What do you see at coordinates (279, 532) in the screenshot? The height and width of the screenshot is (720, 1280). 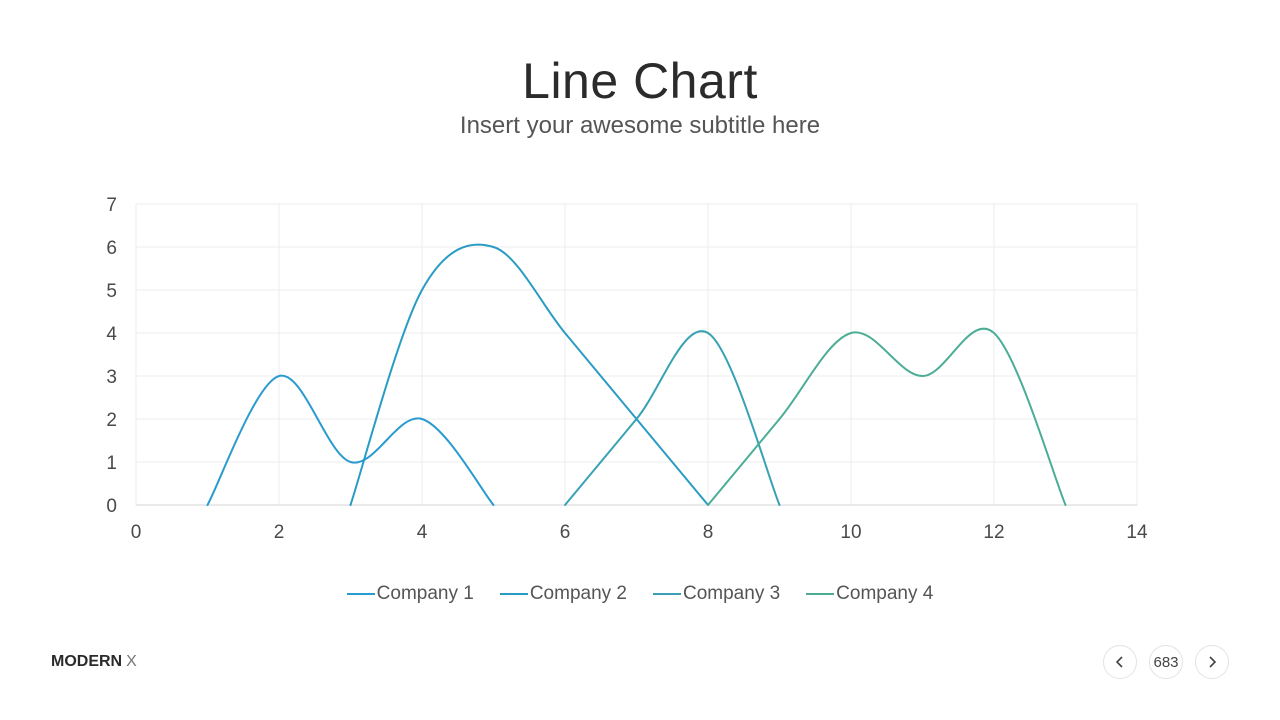 I see `x-tick-label: 2` at bounding box center [279, 532].